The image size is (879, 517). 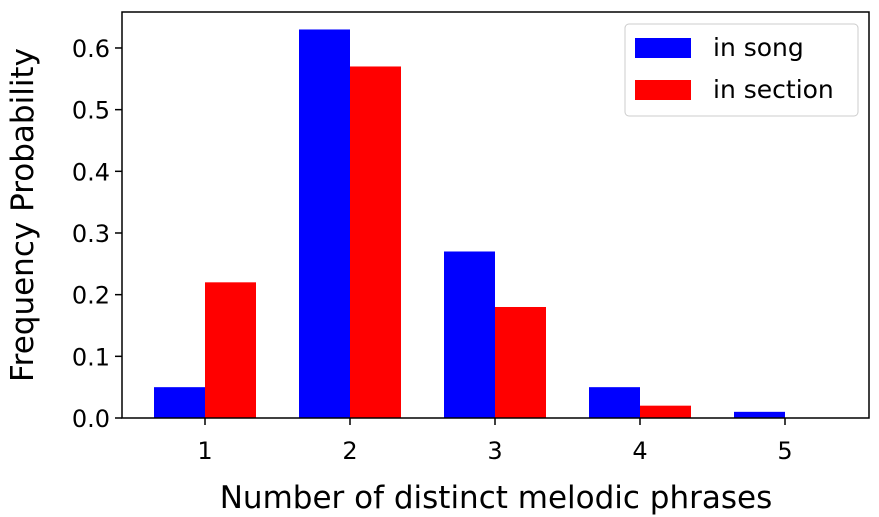 I want to click on y-tick-label: 0.3, so click(x=91, y=234).